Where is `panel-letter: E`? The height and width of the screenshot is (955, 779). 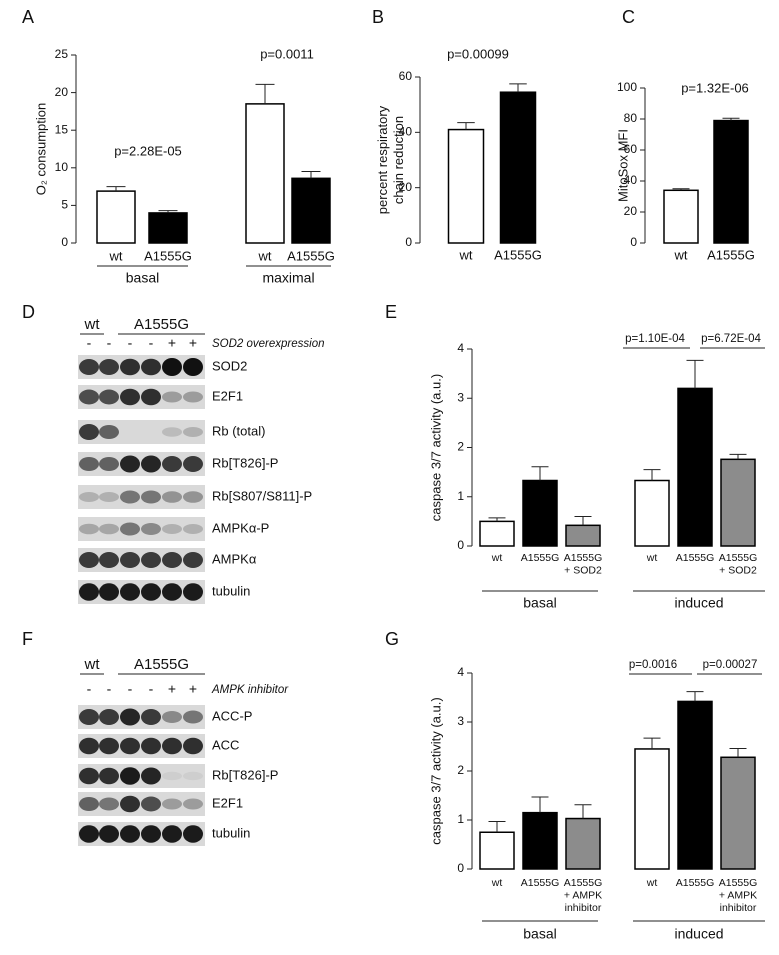
panel-letter: E is located at coordinates (391, 312).